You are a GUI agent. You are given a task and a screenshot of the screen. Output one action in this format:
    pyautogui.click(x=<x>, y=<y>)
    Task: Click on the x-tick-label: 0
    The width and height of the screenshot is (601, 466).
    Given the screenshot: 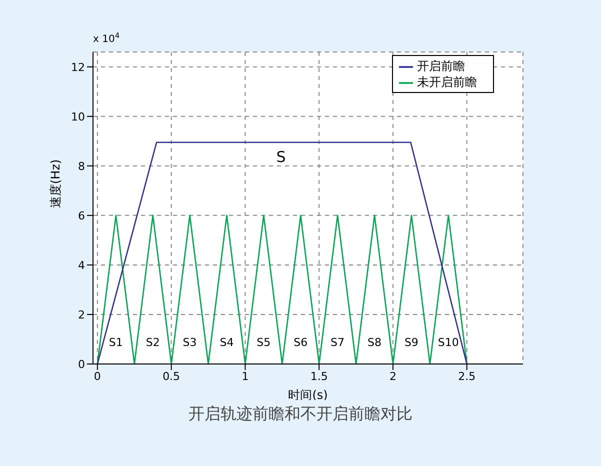 What is the action you would take?
    pyautogui.click(x=97, y=376)
    